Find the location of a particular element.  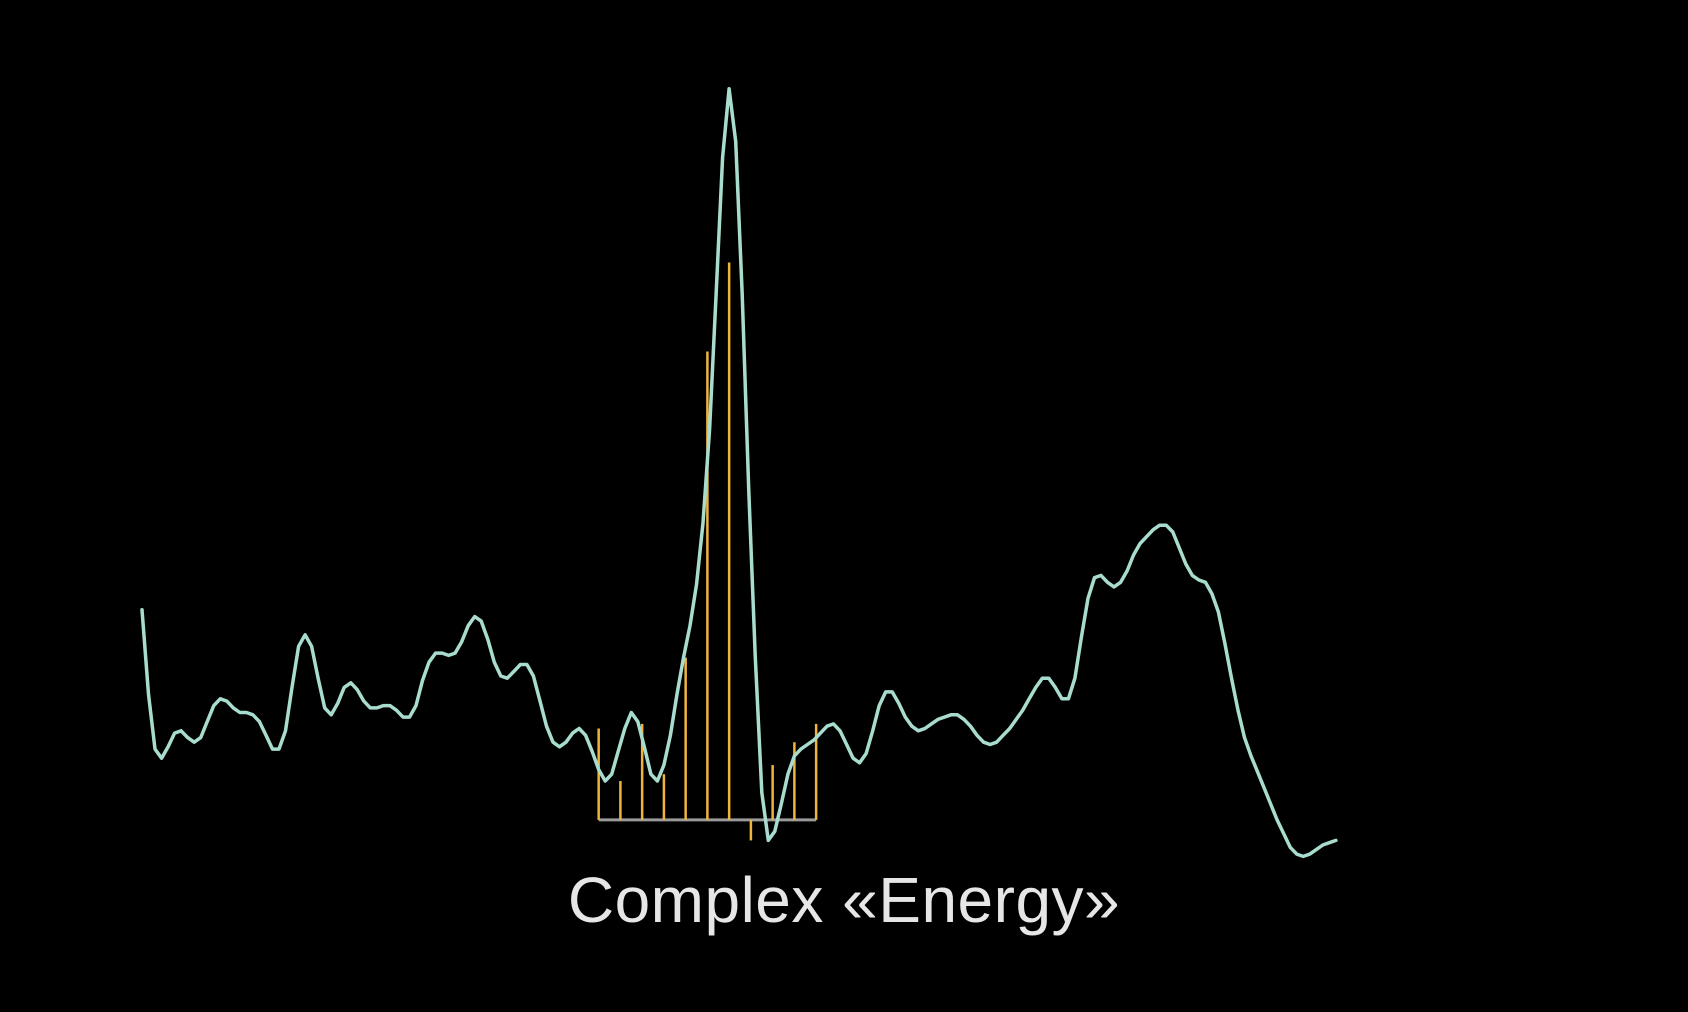

stem-layer is located at coordinates (707, 551).